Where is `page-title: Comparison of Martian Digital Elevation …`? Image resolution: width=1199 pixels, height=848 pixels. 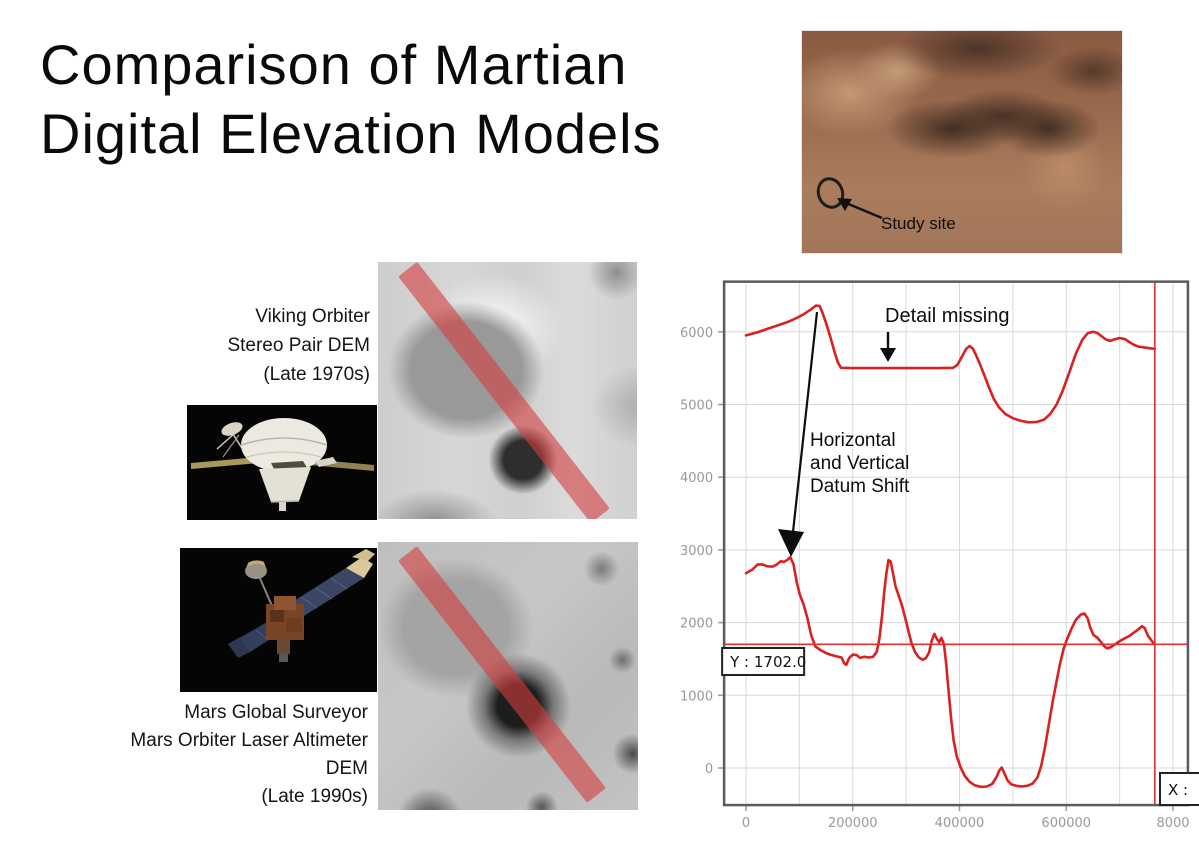 page-title: Comparison of Martian Digital Elevation … is located at coordinates (351, 99).